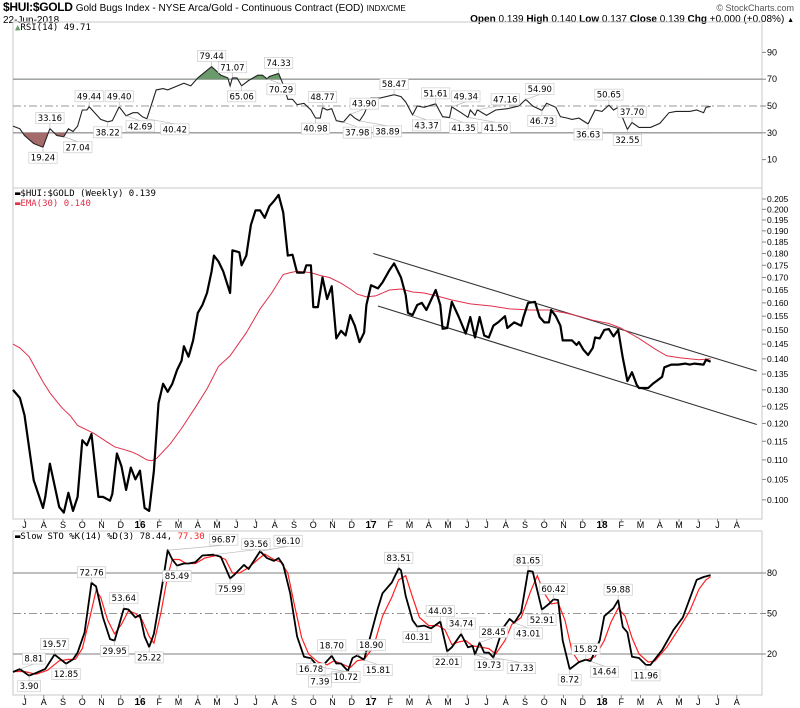 The image size is (800, 708). Describe the element at coordinates (55, 646) in the screenshot. I see `sto-annotation: 19.57` at that location.